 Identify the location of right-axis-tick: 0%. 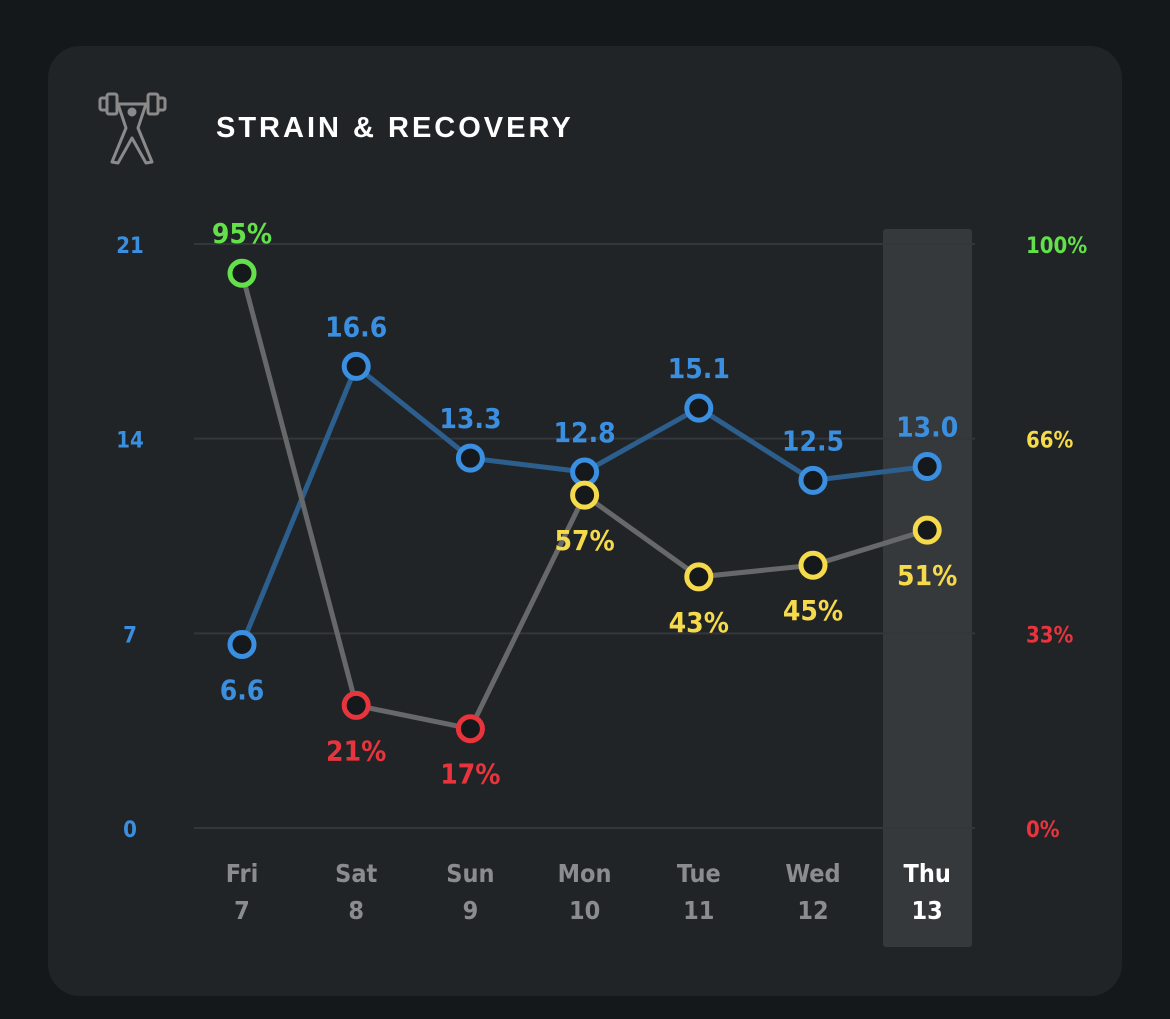
(1043, 830).